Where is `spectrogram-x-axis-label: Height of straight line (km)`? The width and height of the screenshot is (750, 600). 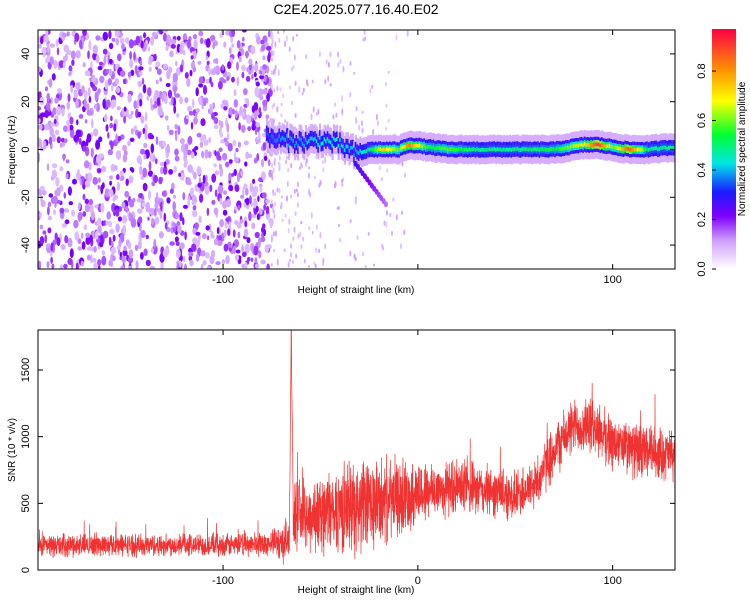
spectrogram-x-axis-label: Height of straight line (km) is located at coordinates (356, 290).